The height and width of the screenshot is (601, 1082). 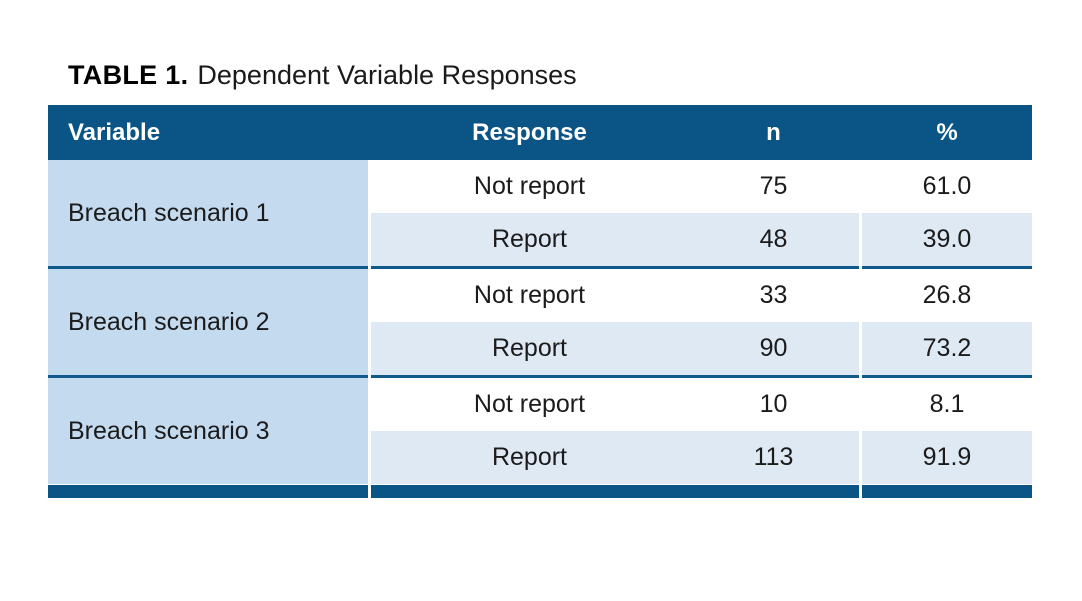 What do you see at coordinates (947, 404) in the screenshot?
I see `percent-cell: 8.1` at bounding box center [947, 404].